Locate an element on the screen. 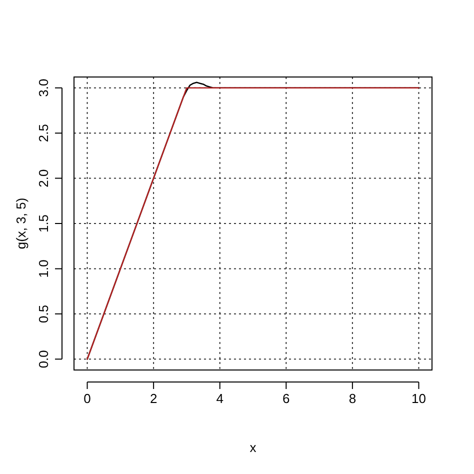  y-tick-label: 1.0 is located at coordinates (44, 269).